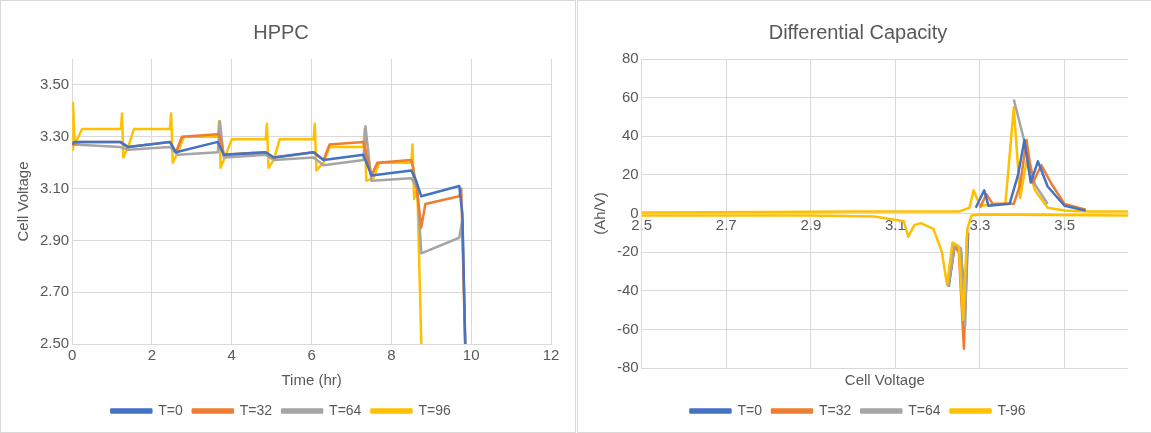 The image size is (1151, 433). What do you see at coordinates (627, 289) in the screenshot?
I see `y-tick-label: -40` at bounding box center [627, 289].